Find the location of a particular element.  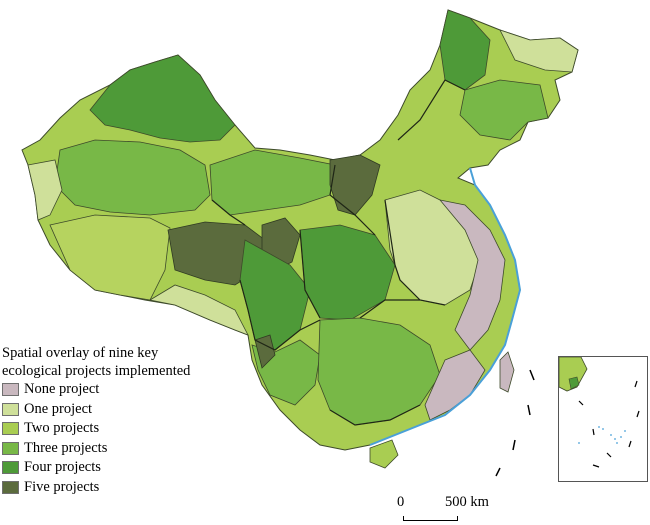

legend-title-line1: Spatial overlay of nine key is located at coordinates (80, 353).